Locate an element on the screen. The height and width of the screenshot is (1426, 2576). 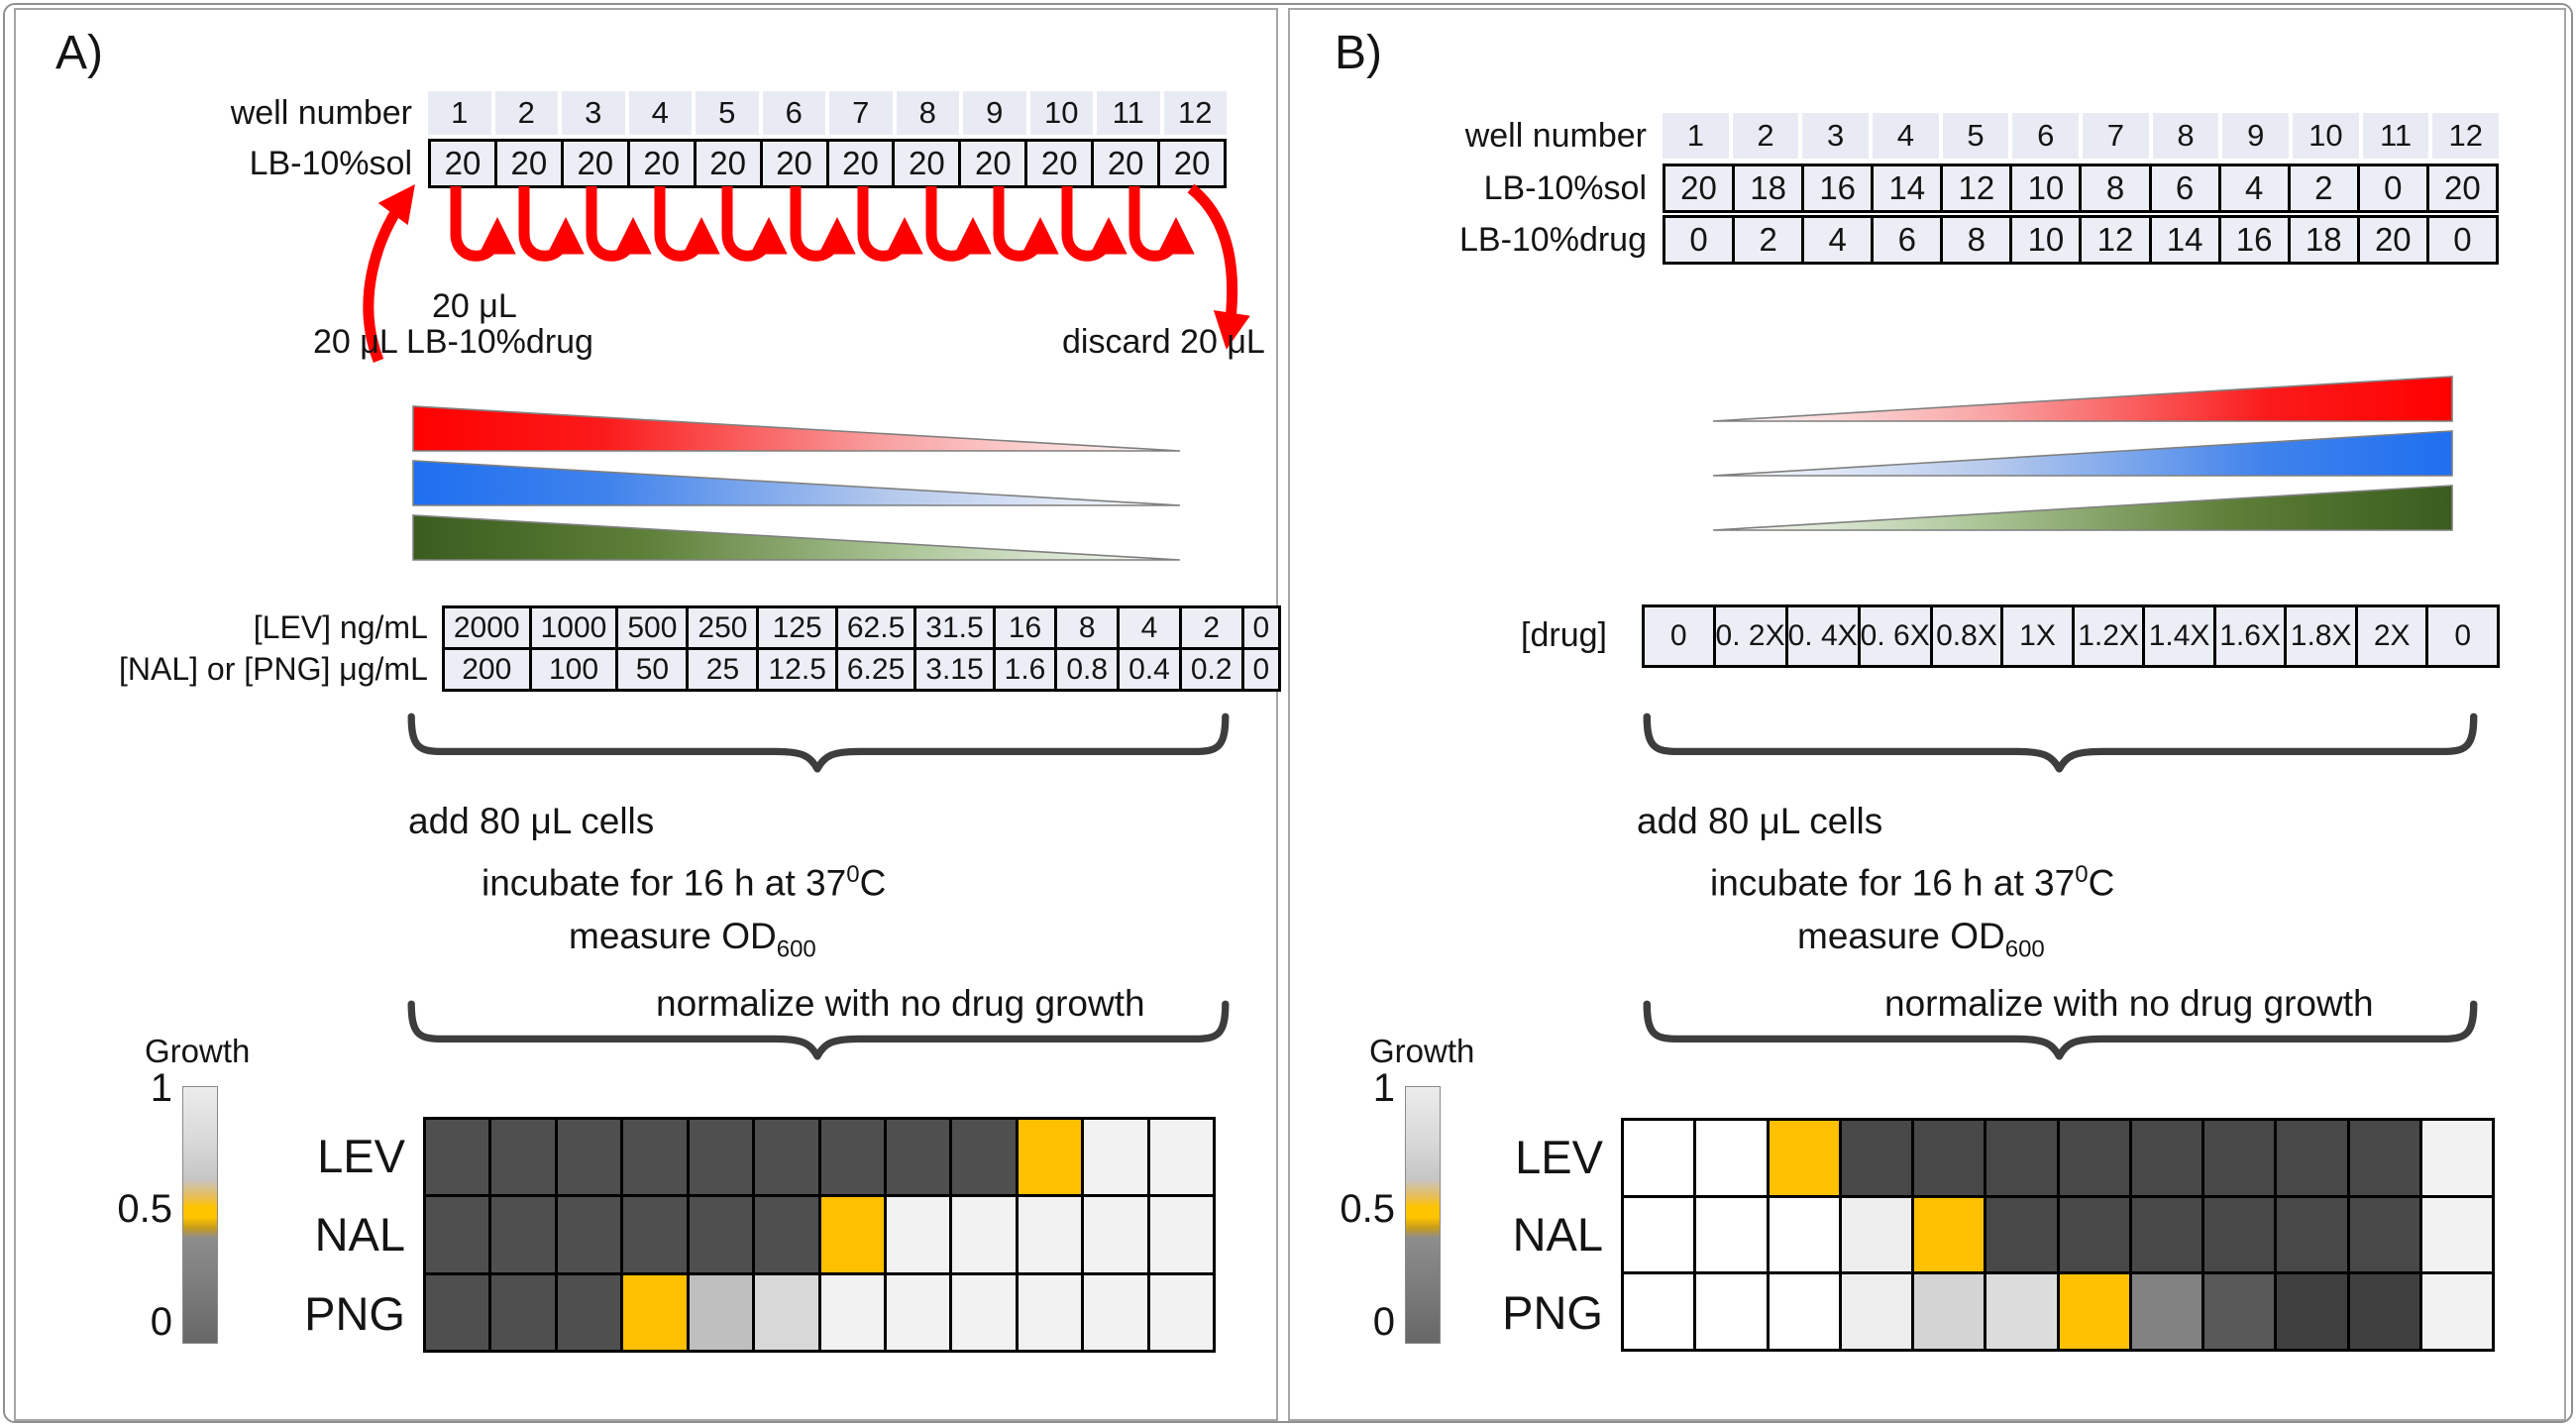
nal-png-conc-cell: 200 is located at coordinates (486, 669).